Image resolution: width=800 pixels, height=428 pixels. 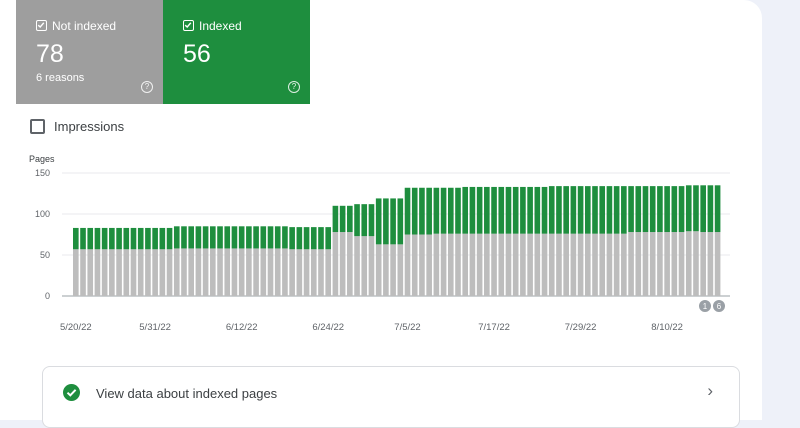 I want to click on y-tick-label: 150, so click(x=42, y=173).